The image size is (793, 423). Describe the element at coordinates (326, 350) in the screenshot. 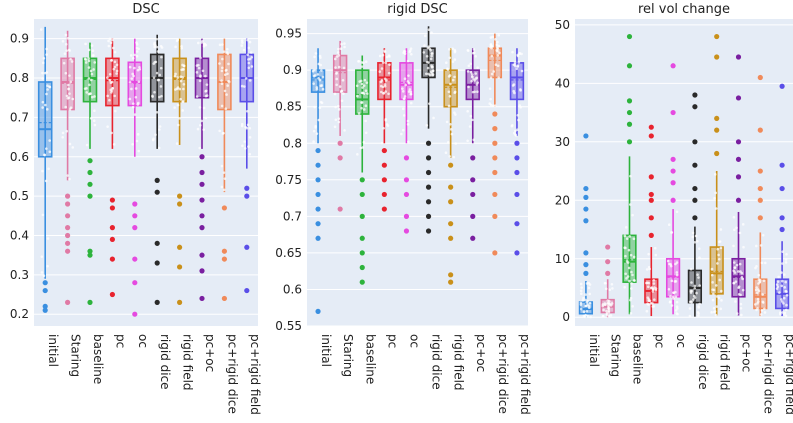

I see `x-tick-label: initial` at that location.